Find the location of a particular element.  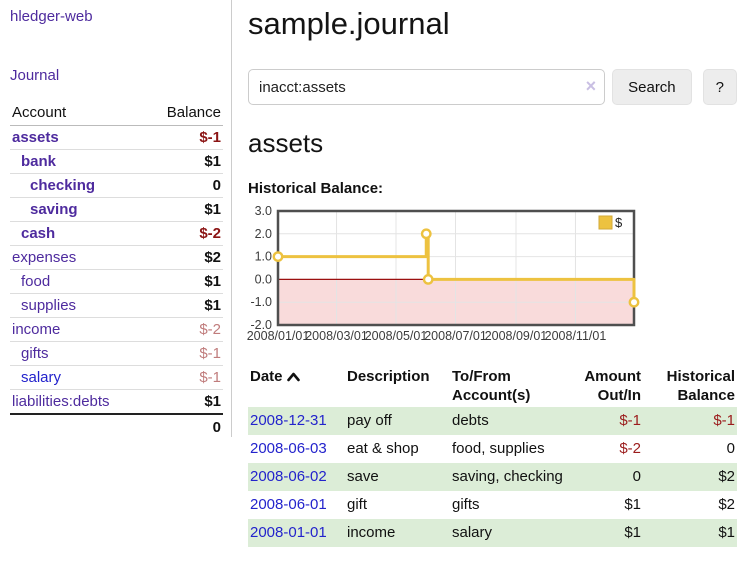

search-form: × Search ? is located at coordinates (492, 87).